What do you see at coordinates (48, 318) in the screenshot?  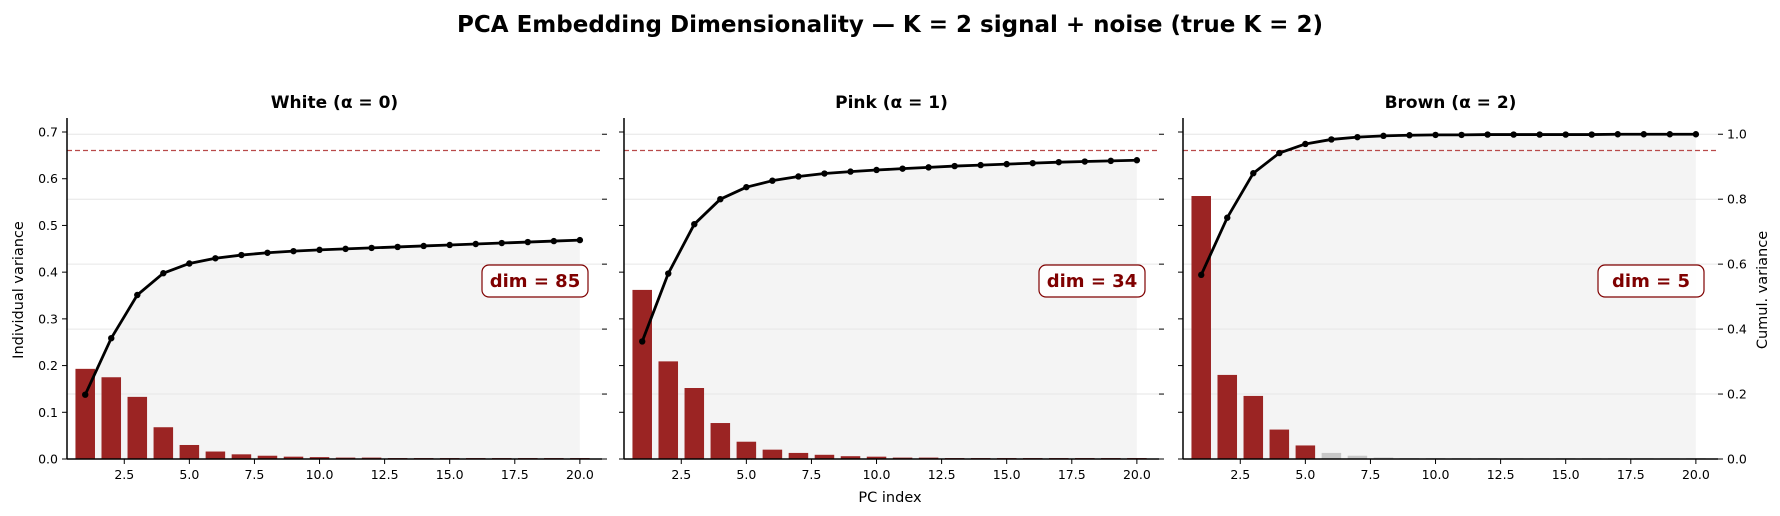 I see `left-y-tick-label: 0.3` at bounding box center [48, 318].